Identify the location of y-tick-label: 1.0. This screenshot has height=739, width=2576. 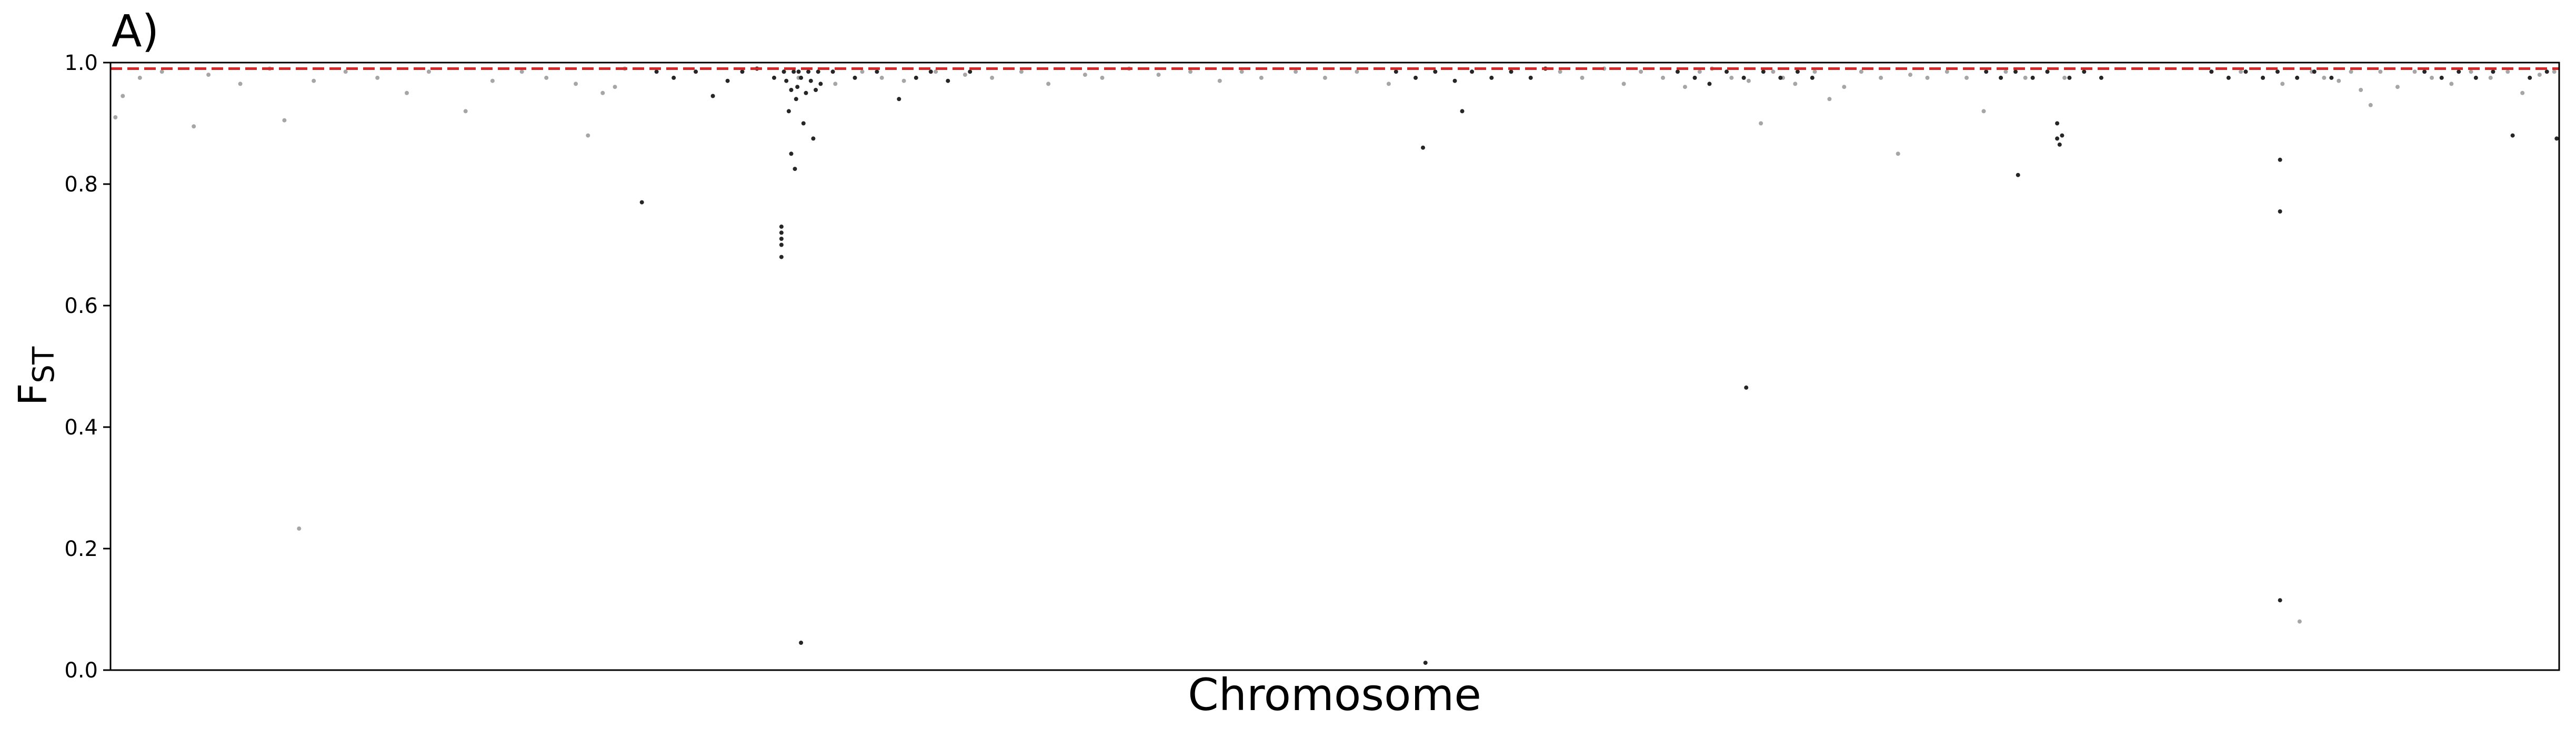
(81, 63).